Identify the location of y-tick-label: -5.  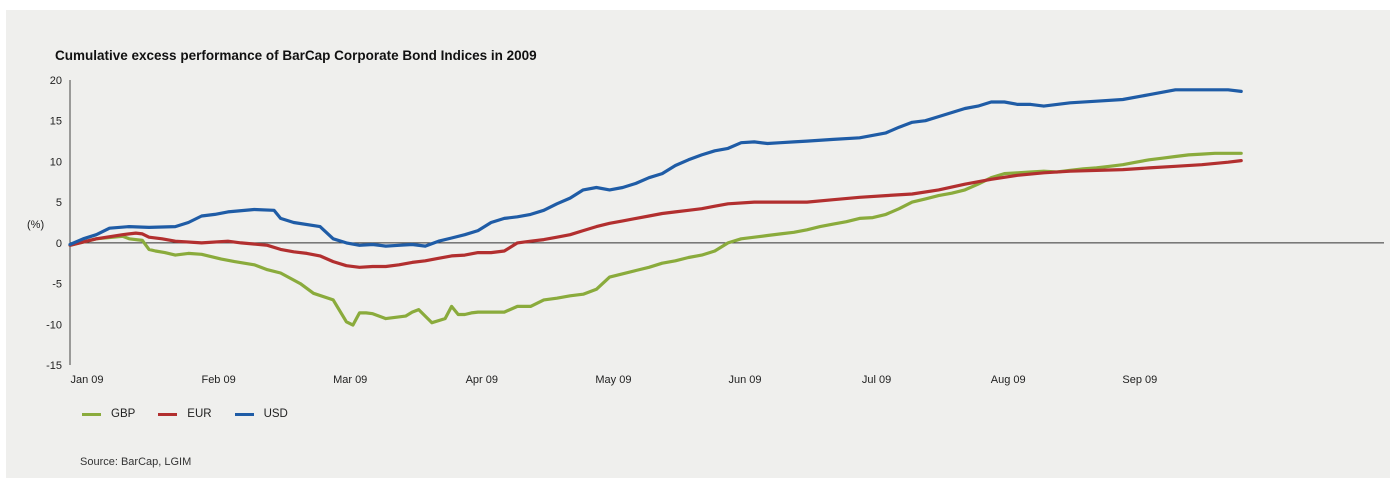
(57, 285).